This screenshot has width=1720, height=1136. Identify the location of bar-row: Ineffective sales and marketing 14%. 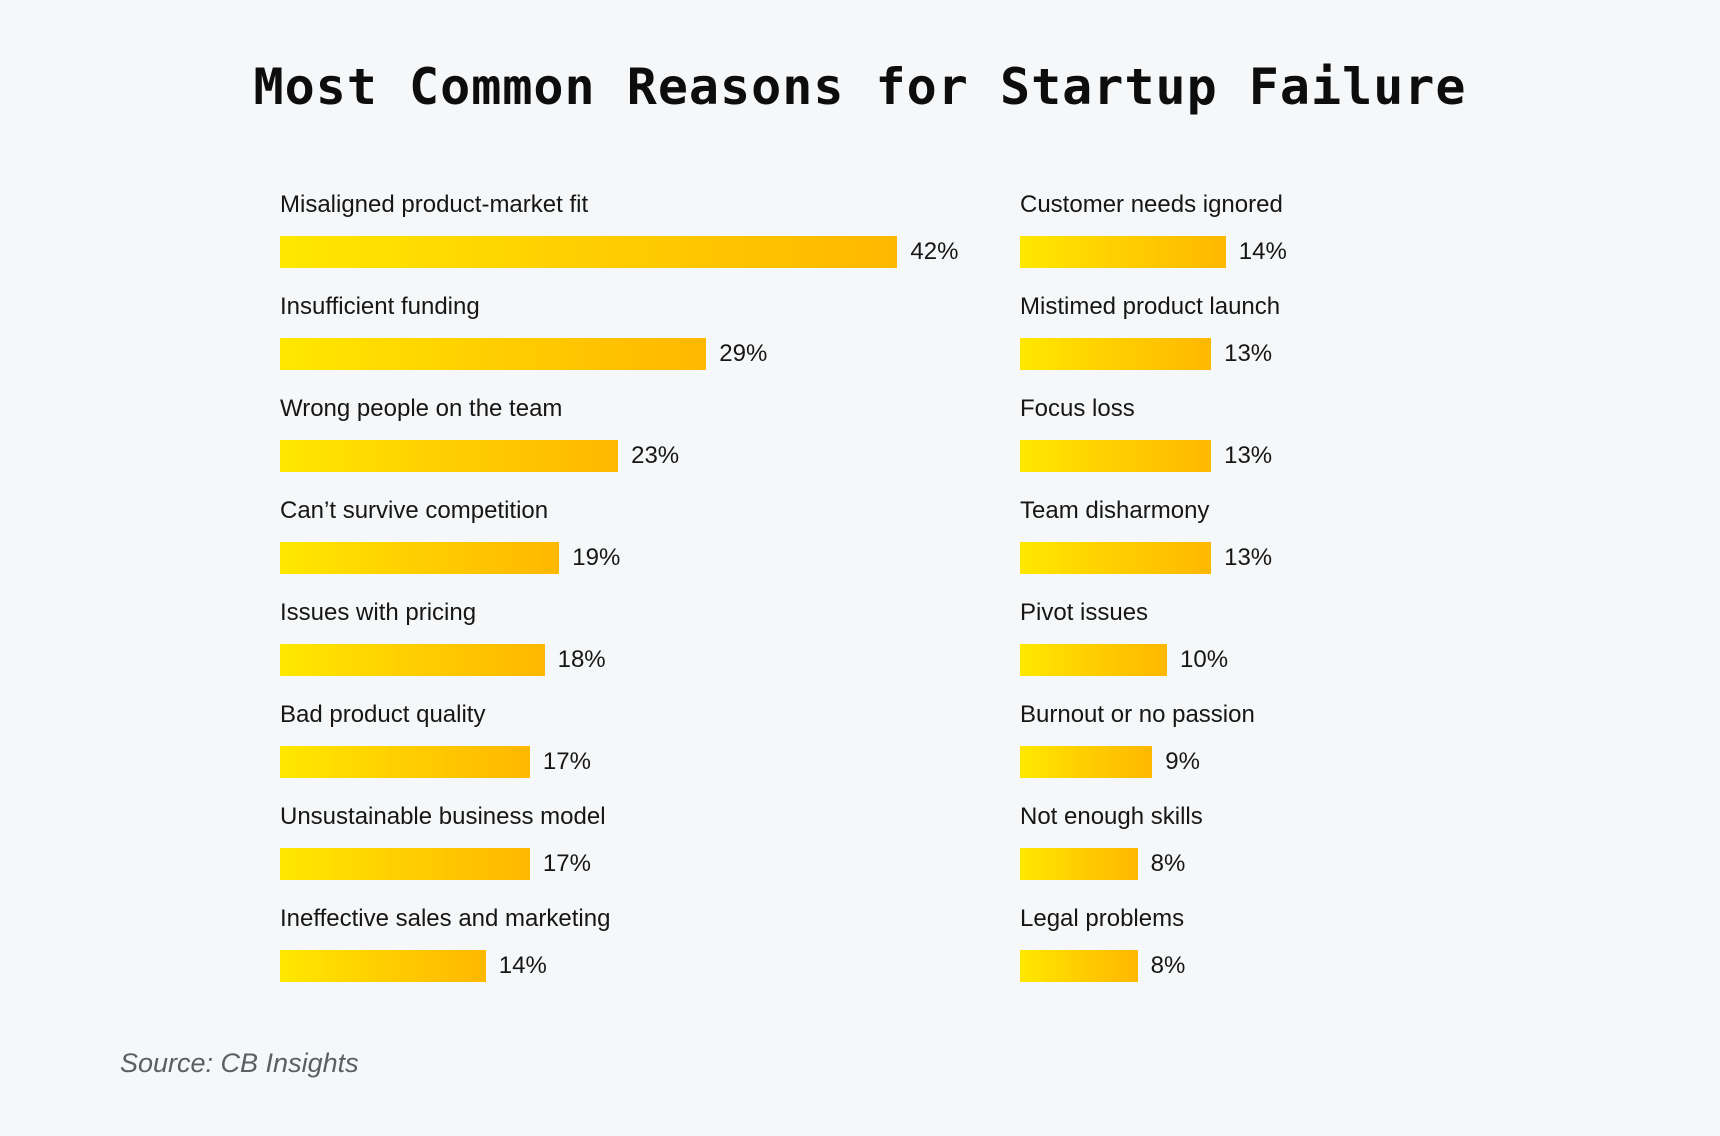
(630, 955).